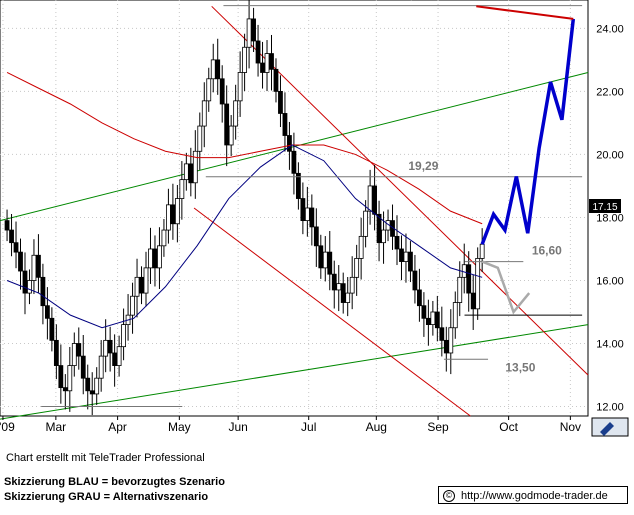  Describe the element at coordinates (106, 497) in the screenshot. I see `legend-grey-scenario: Skizzierung GRAU = Alternativszenario` at that location.